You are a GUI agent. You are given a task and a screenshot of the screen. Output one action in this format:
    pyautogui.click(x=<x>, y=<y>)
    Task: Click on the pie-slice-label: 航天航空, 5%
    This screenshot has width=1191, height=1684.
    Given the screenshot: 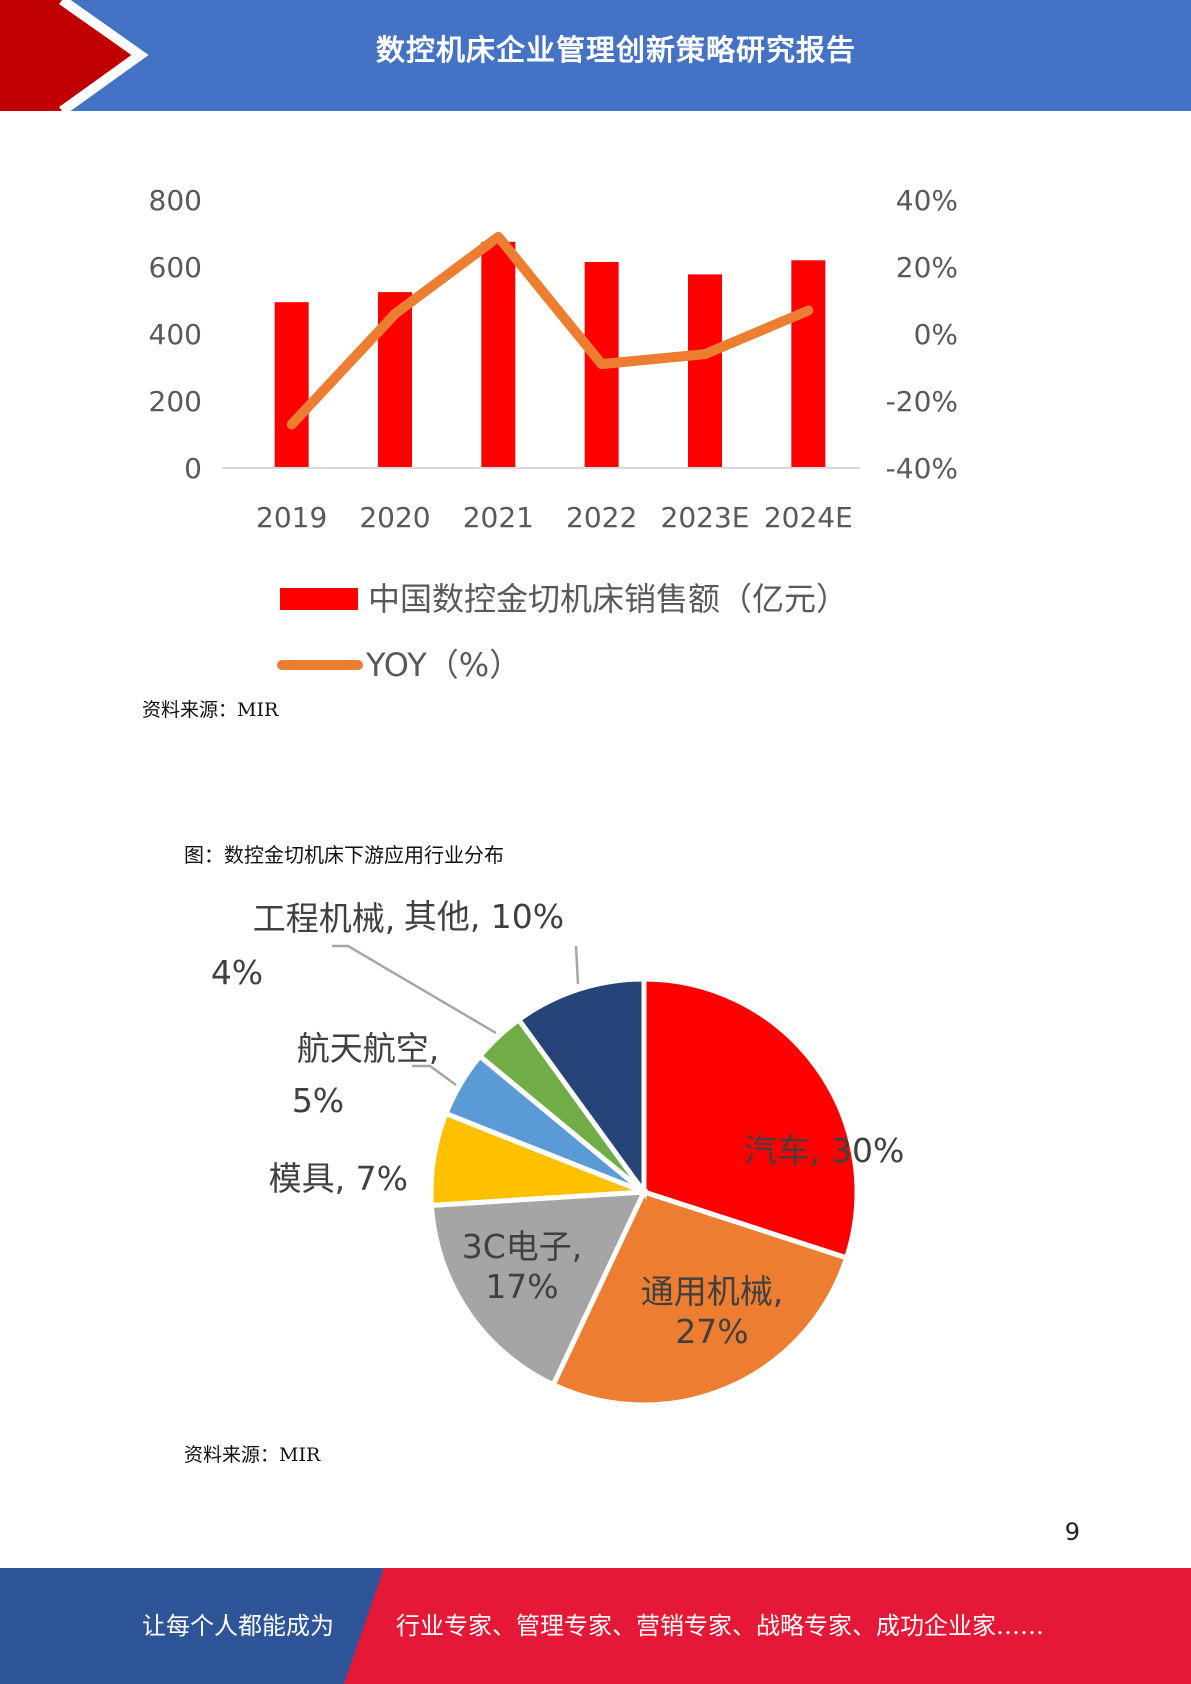 What is the action you would take?
    pyautogui.click(x=365, y=1074)
    